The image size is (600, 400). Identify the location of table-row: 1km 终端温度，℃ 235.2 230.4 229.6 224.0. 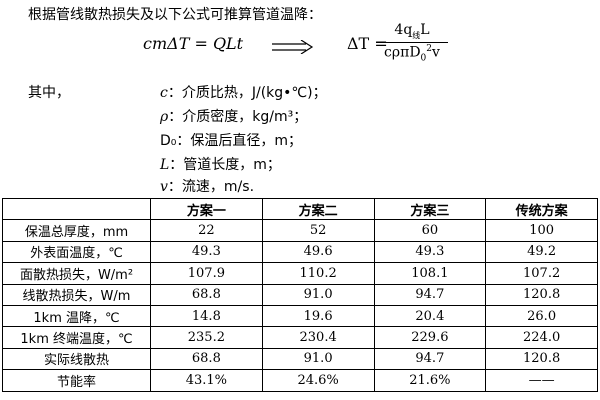
(300, 337).